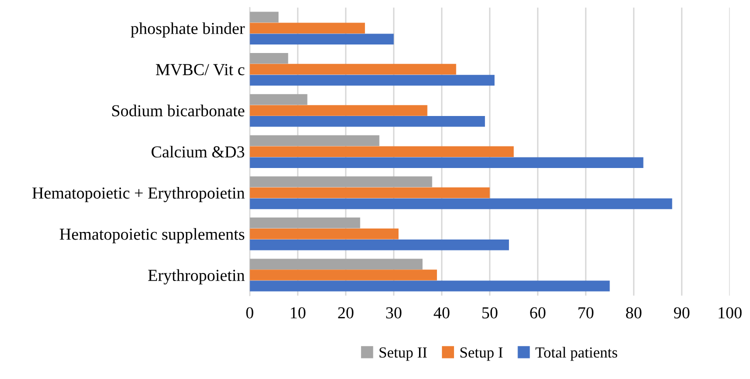 The height and width of the screenshot is (379, 750). What do you see at coordinates (442, 312) in the screenshot?
I see `x-tick-label: 40` at bounding box center [442, 312].